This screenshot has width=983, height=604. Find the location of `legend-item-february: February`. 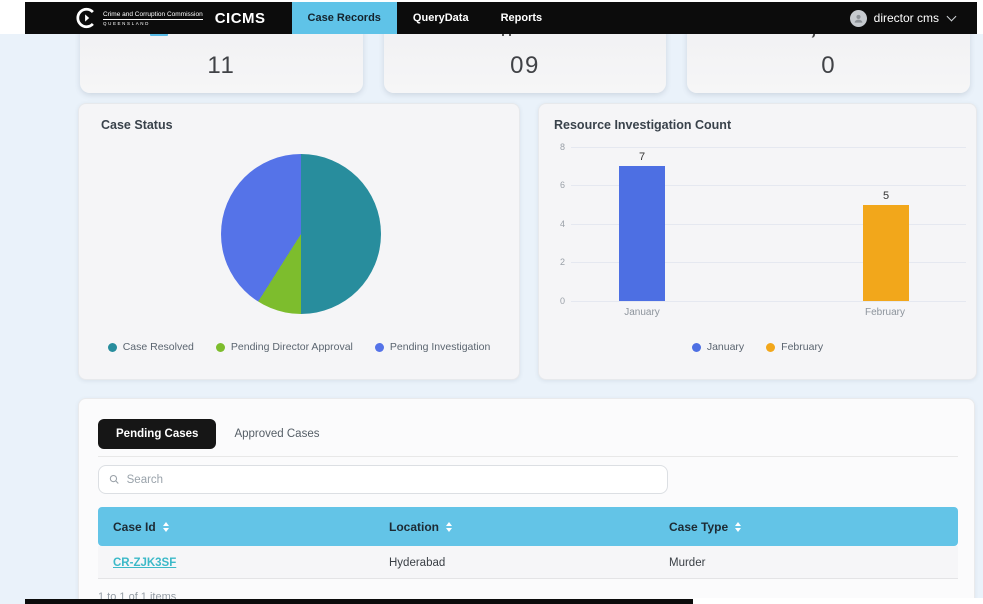

legend-item-february: February is located at coordinates (794, 347).